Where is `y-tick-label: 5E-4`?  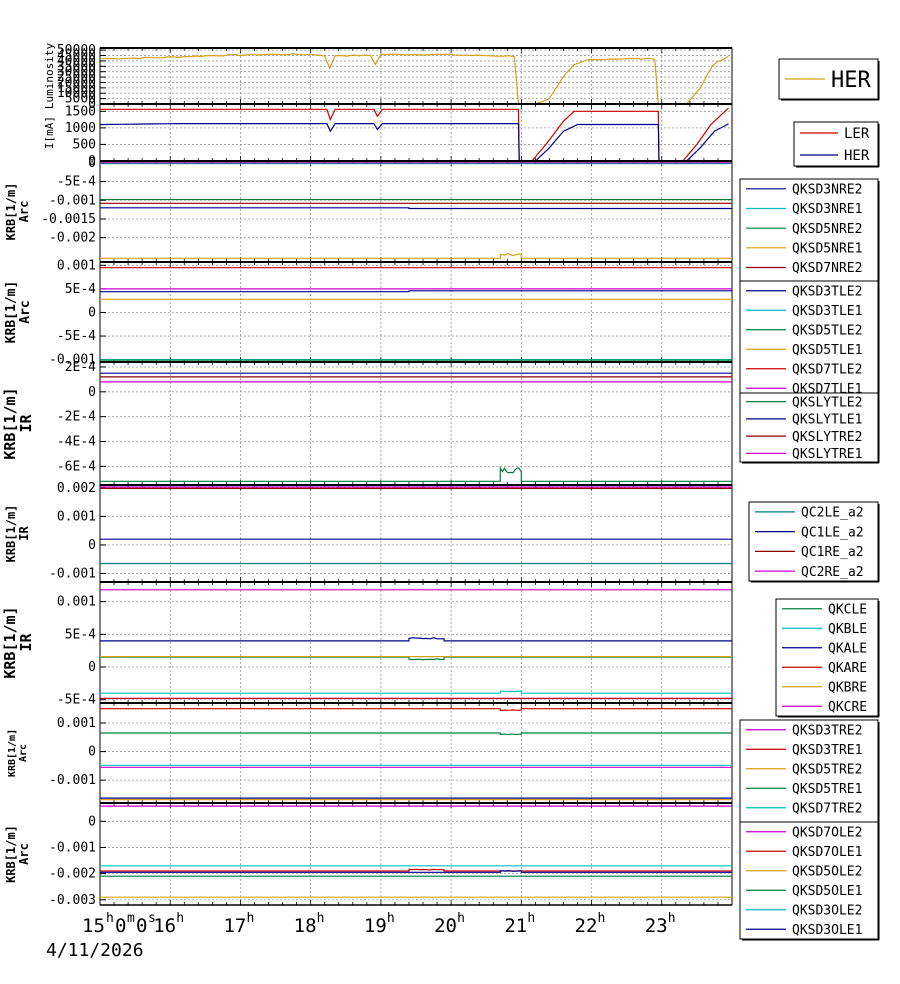
y-tick-label: 5E-4 is located at coordinates (80, 634).